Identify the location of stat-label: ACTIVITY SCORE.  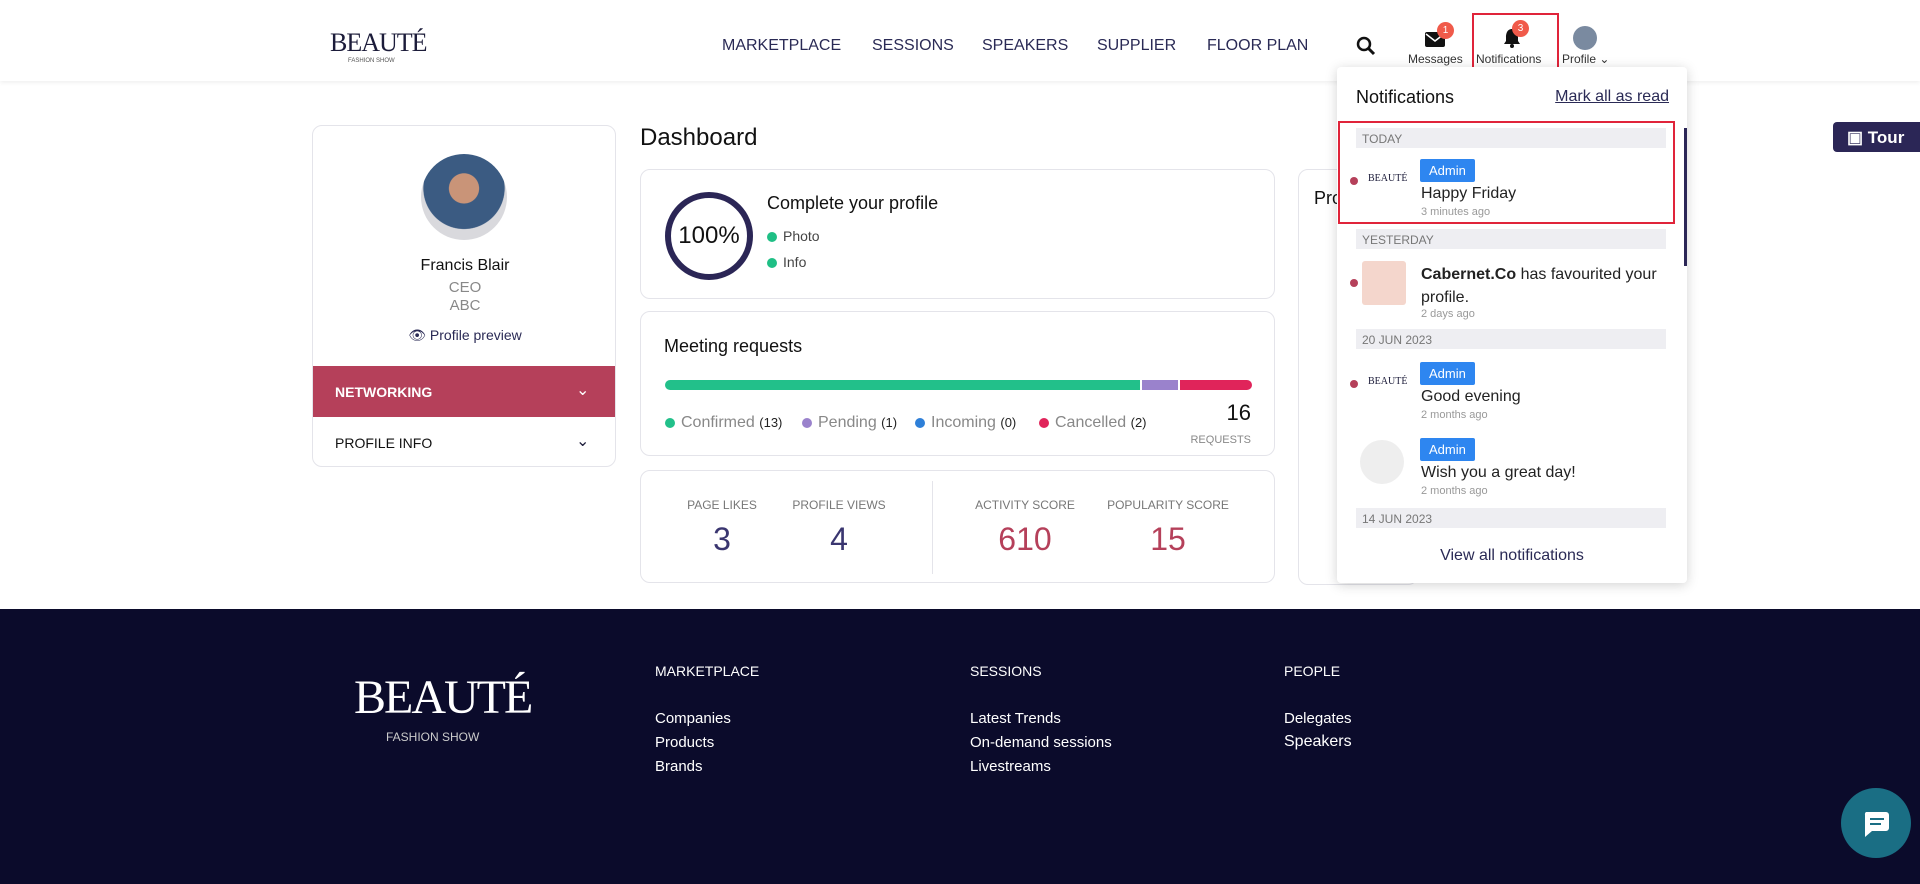
(1025, 505).